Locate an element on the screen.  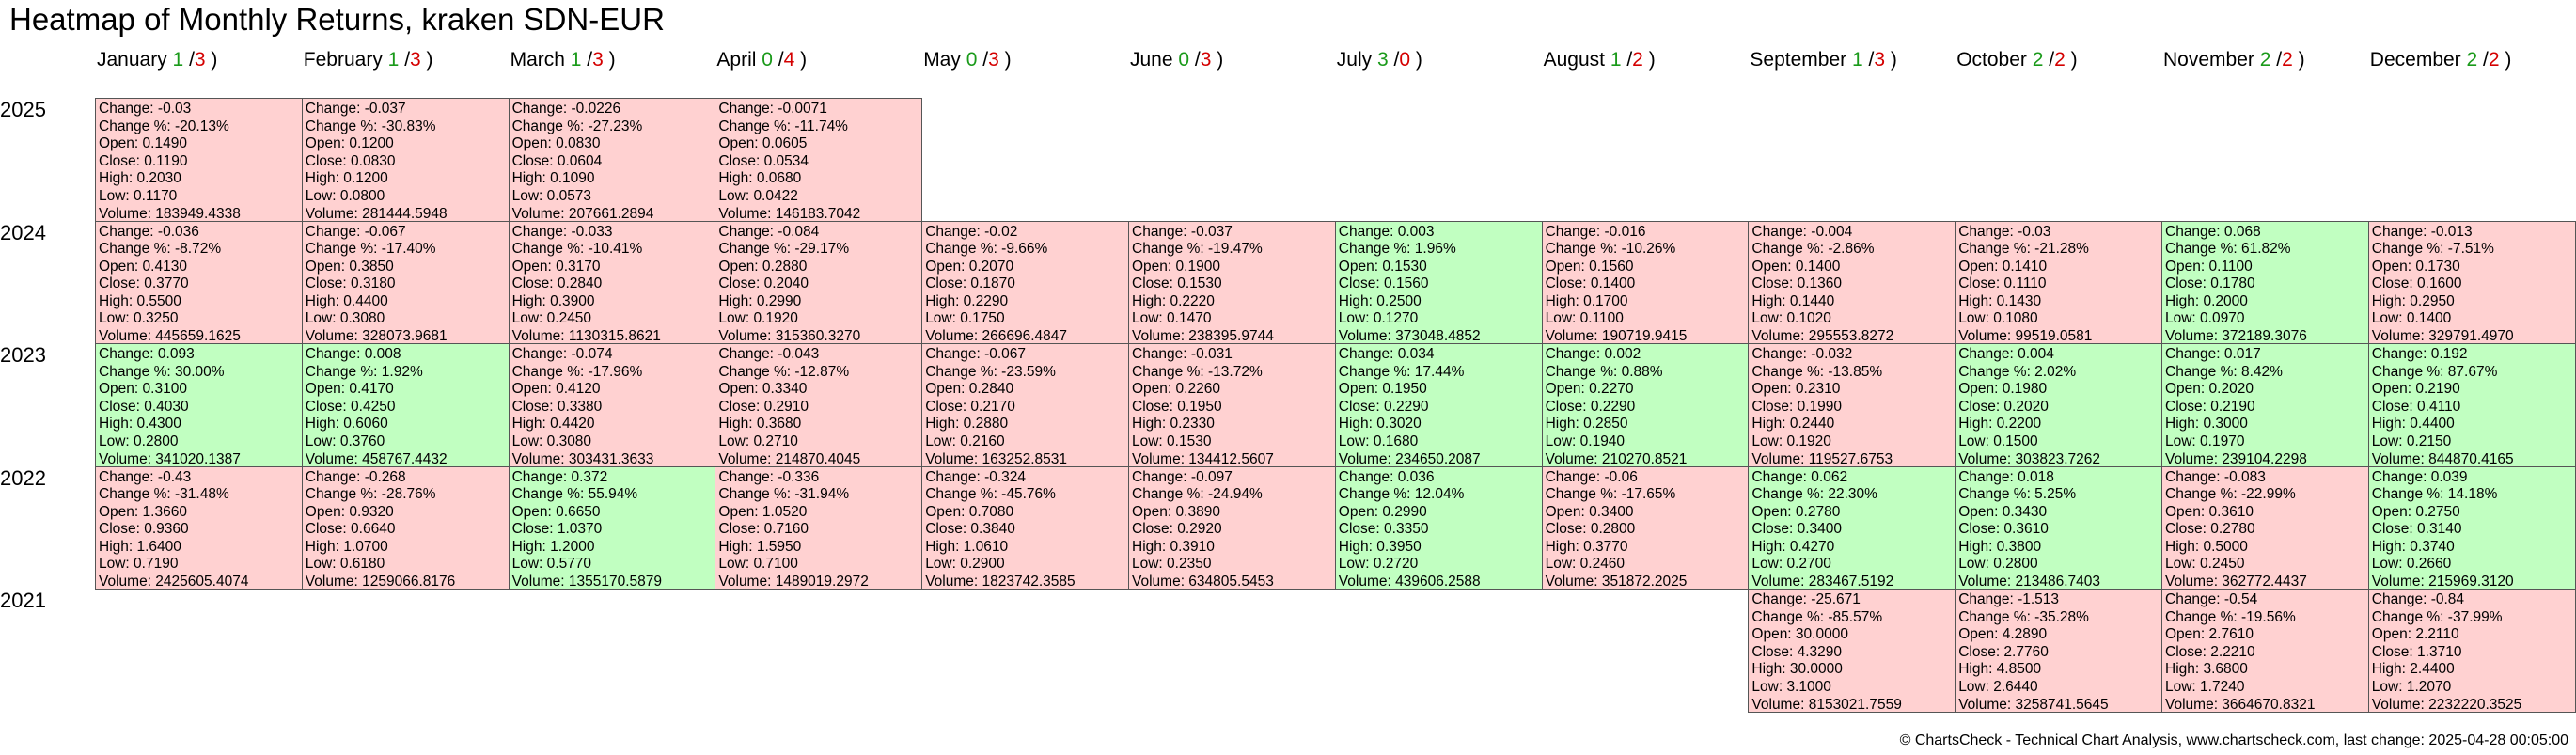
cell-high: High: 0.2330 is located at coordinates (1173, 424).